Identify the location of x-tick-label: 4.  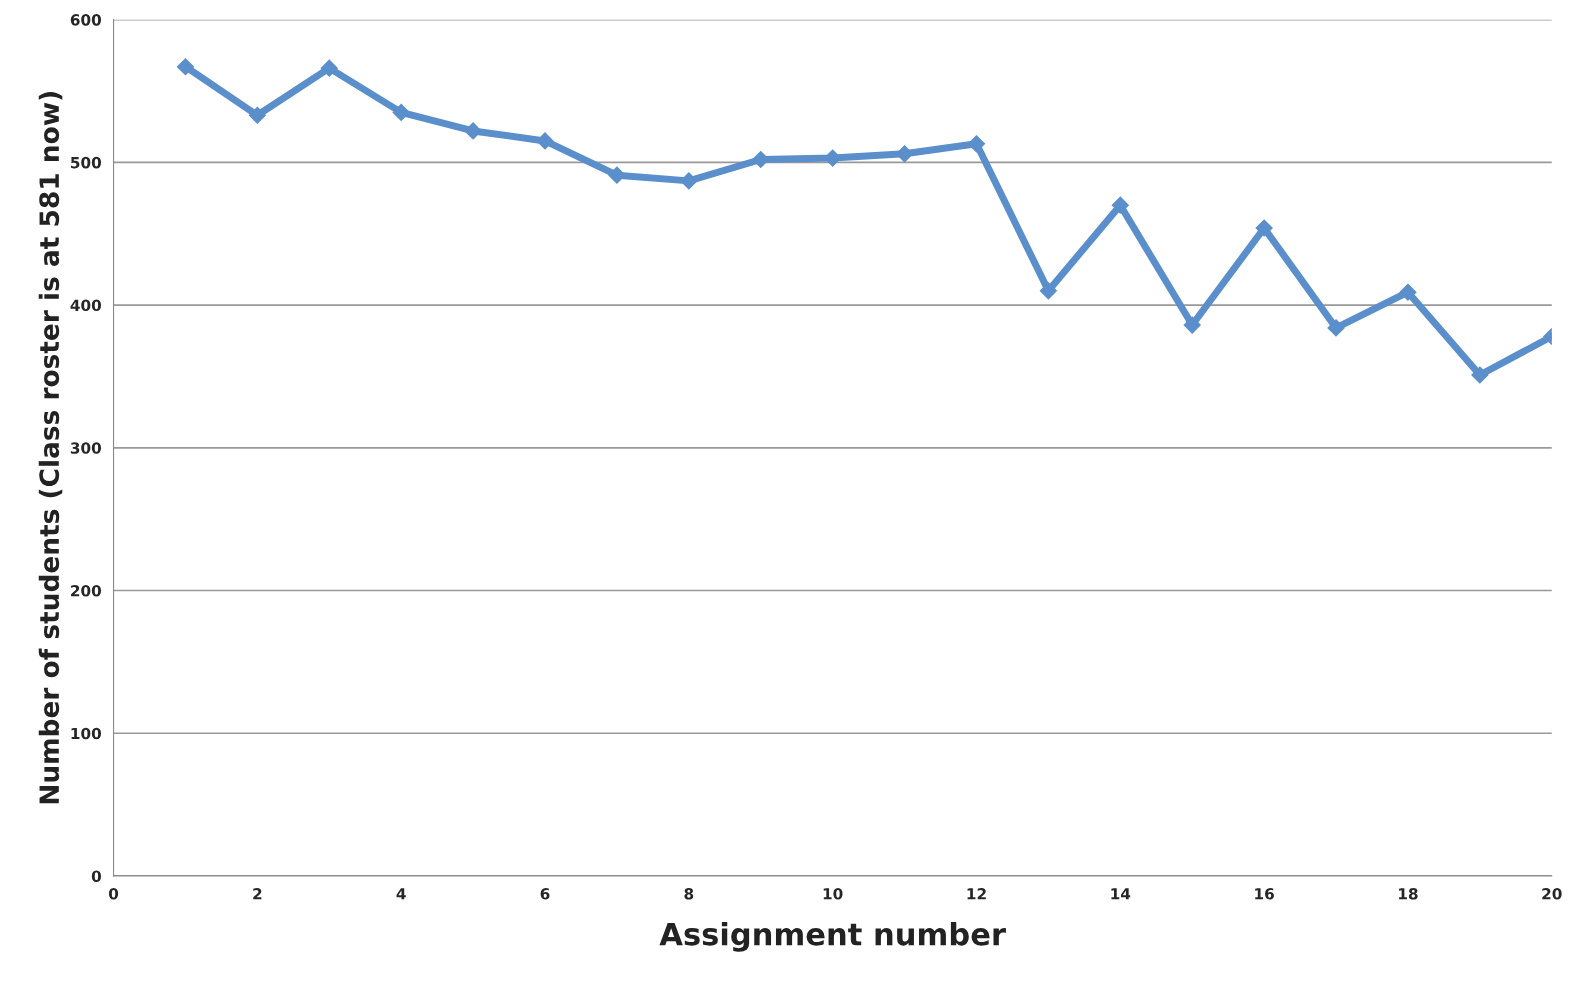
(401, 894).